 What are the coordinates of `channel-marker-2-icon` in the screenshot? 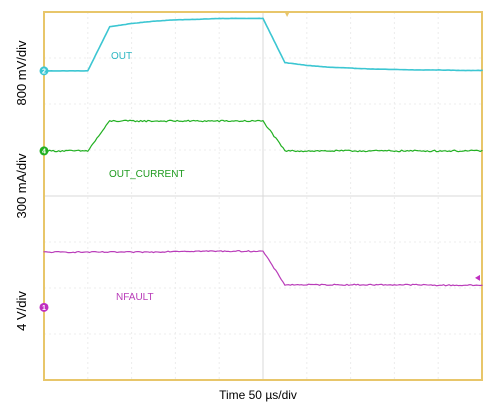 It's located at (44, 71).